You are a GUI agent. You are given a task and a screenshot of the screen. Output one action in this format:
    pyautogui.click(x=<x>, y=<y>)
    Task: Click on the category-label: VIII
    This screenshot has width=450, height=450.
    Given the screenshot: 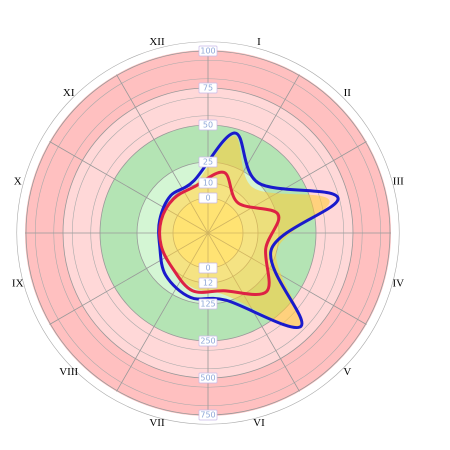 What is the action you would take?
    pyautogui.click(x=68, y=372)
    